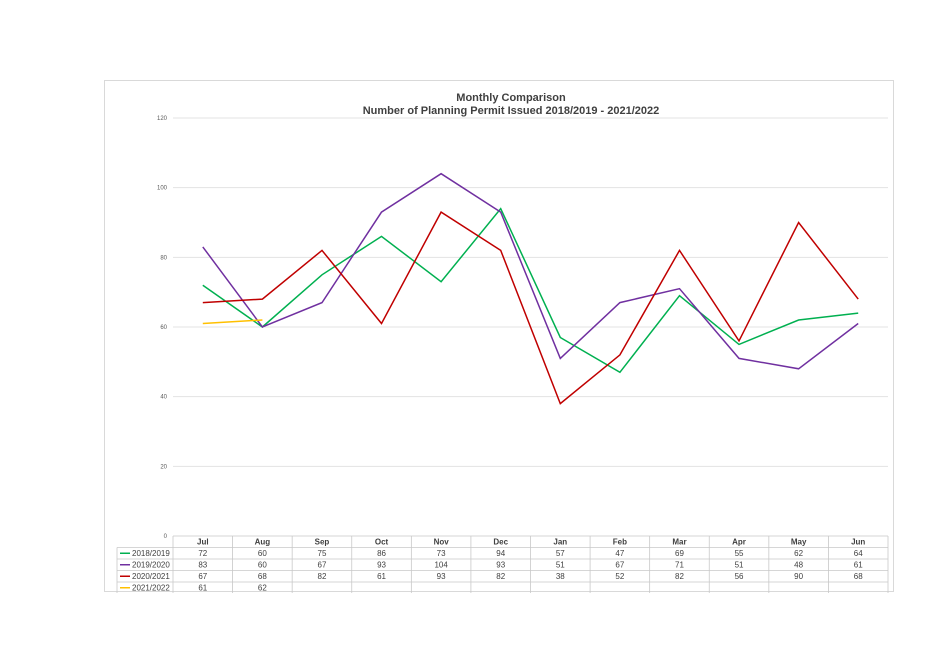  I want to click on y-tick-label-20: 20, so click(163, 467).